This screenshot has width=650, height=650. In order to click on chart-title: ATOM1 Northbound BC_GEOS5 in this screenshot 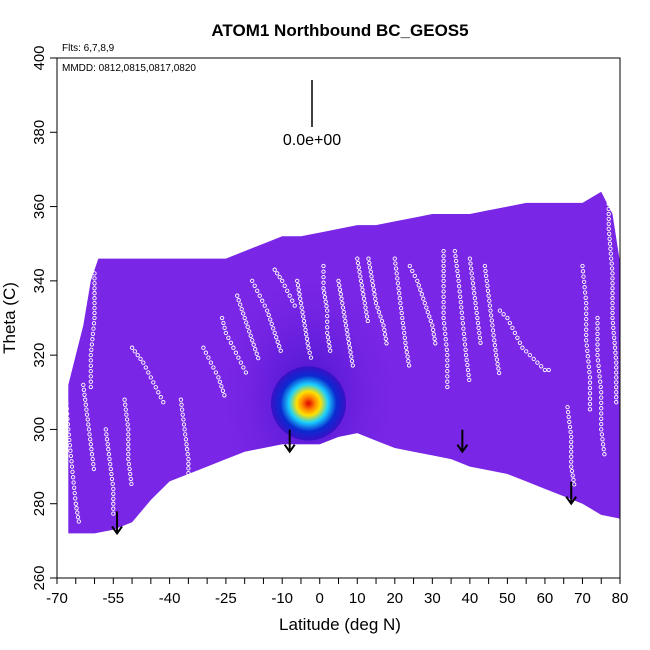, I will do `click(339, 30)`.